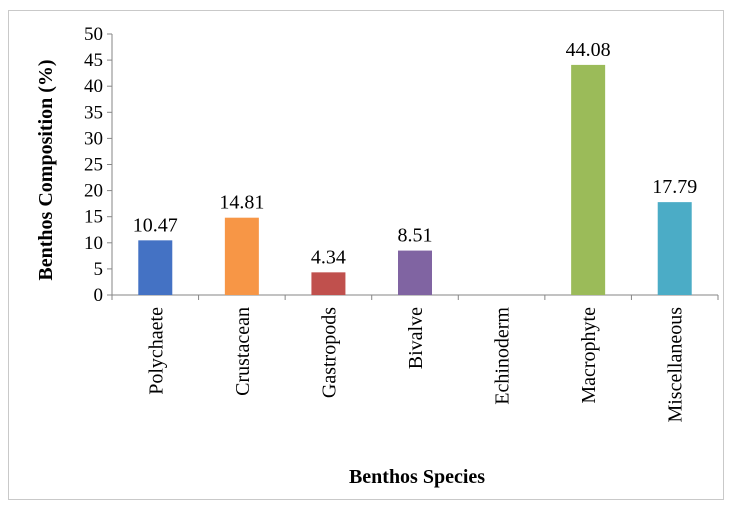  I want to click on y-tick-label: 35, so click(93, 112).